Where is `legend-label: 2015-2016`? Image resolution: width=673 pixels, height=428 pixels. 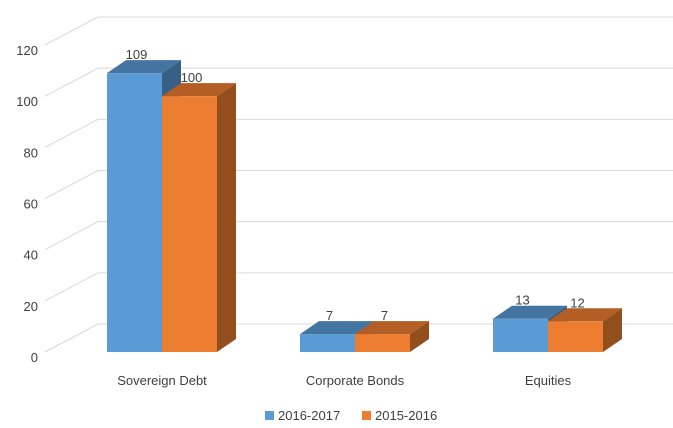
legend-label: 2015-2016 is located at coordinates (406, 415).